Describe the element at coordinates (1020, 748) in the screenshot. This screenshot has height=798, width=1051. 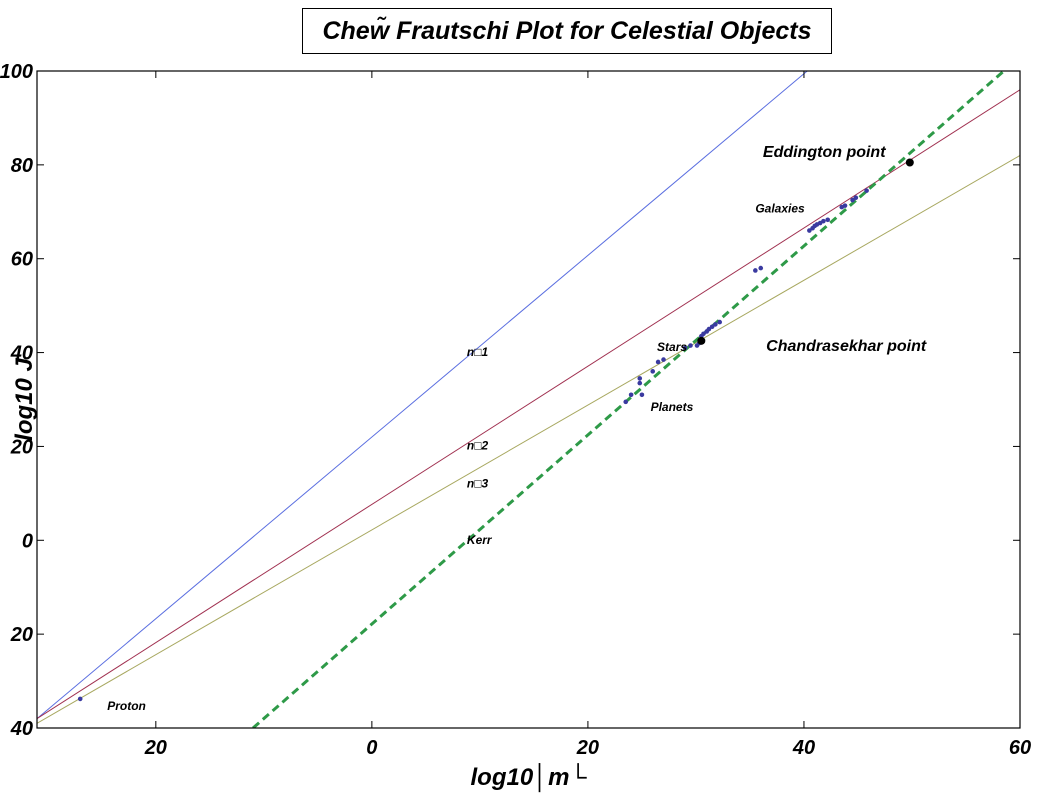
I see `x-tick-label: 60` at that location.